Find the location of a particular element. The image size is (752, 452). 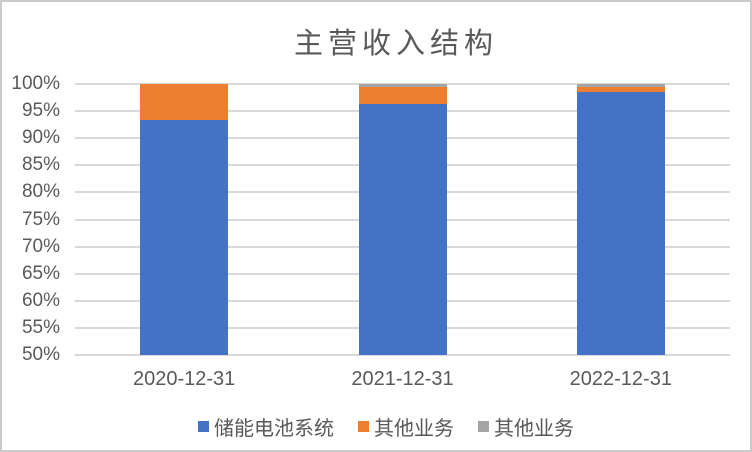

y-tick-label: 90% is located at coordinates (40, 138).